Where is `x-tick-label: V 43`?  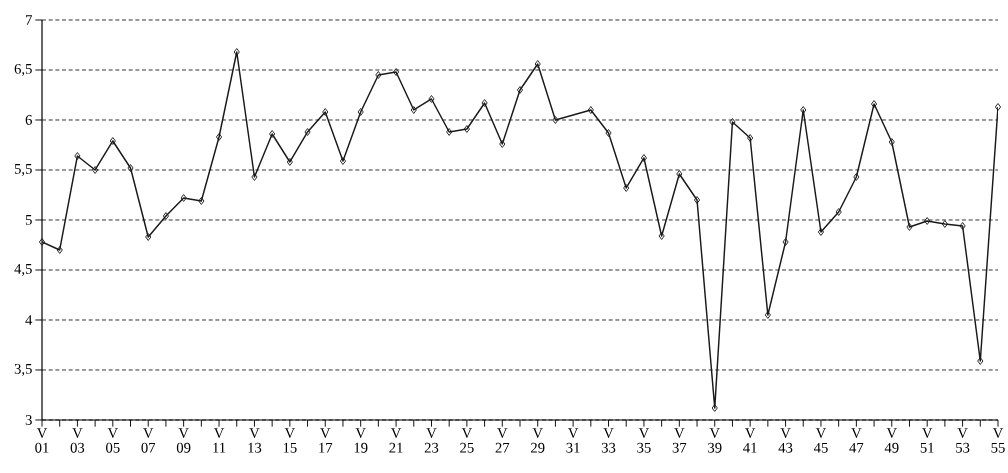 x-tick-label: V 43 is located at coordinates (785, 440).